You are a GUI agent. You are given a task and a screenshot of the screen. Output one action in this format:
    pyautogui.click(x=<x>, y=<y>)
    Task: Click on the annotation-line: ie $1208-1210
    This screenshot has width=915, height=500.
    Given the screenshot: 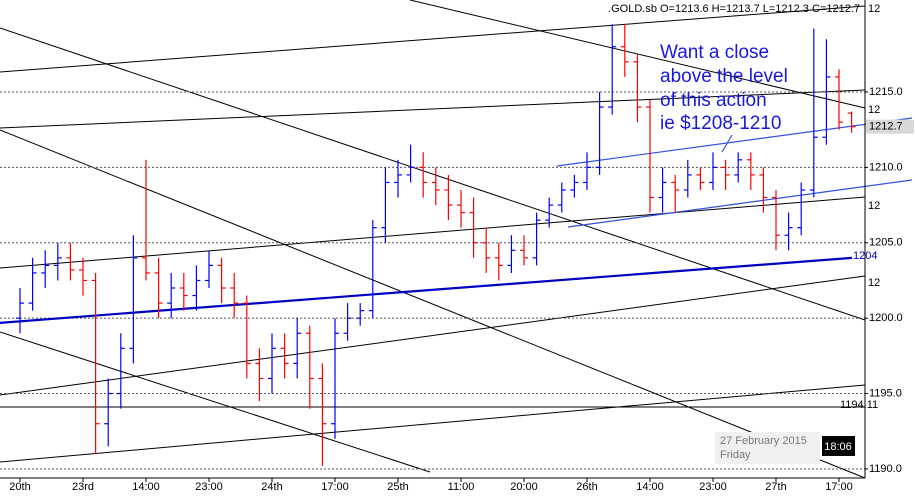 What is the action you would take?
    pyautogui.click(x=721, y=123)
    